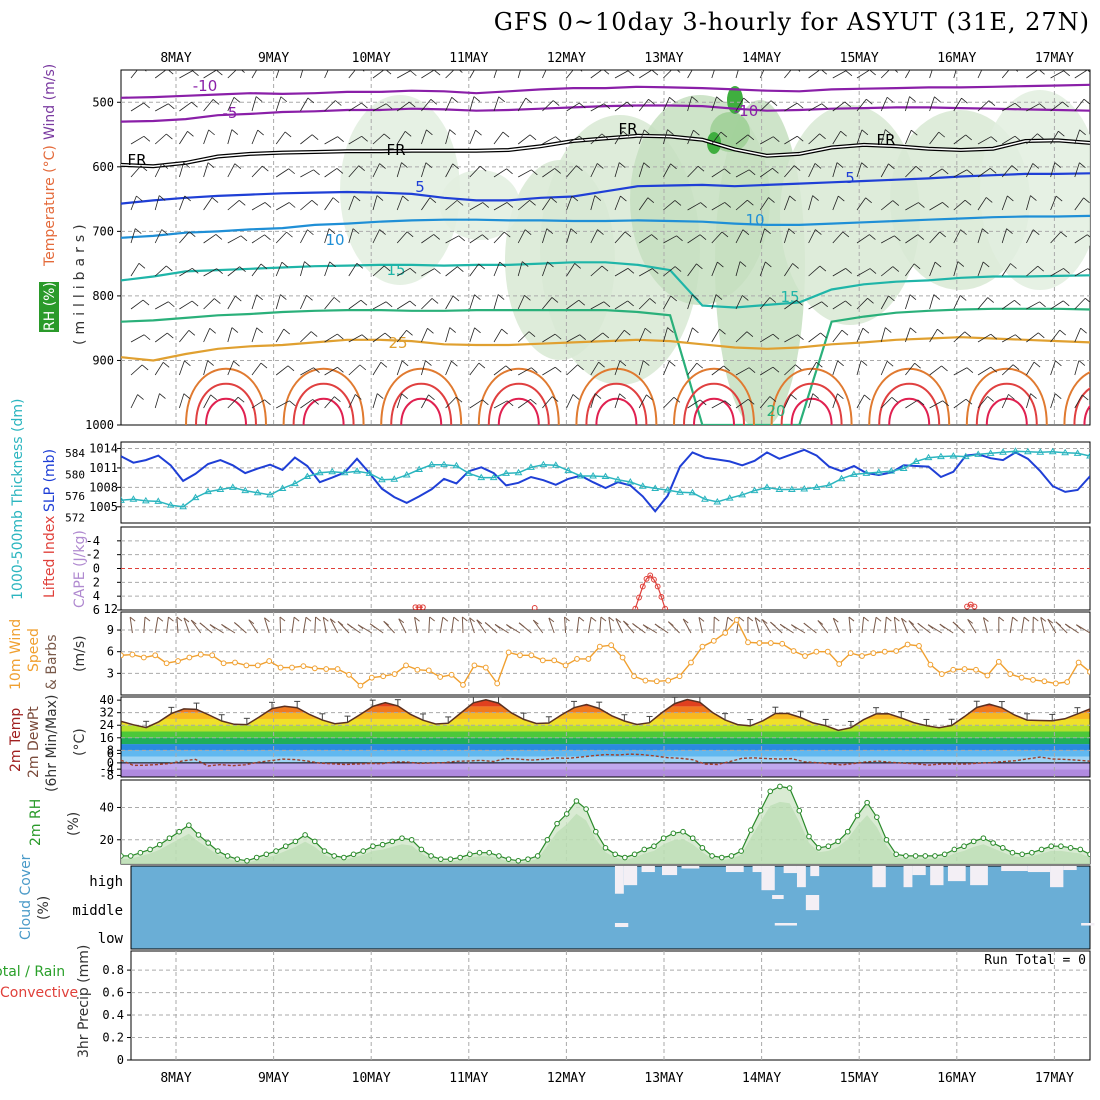  I want to click on date-label-top: 16MAY, so click(956, 58).